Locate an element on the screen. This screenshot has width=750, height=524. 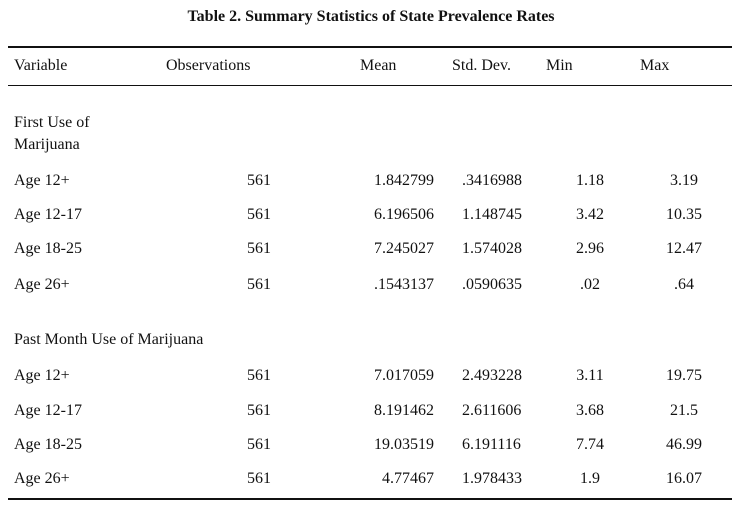
table-row-std: 2.611606 is located at coordinates (492, 410).